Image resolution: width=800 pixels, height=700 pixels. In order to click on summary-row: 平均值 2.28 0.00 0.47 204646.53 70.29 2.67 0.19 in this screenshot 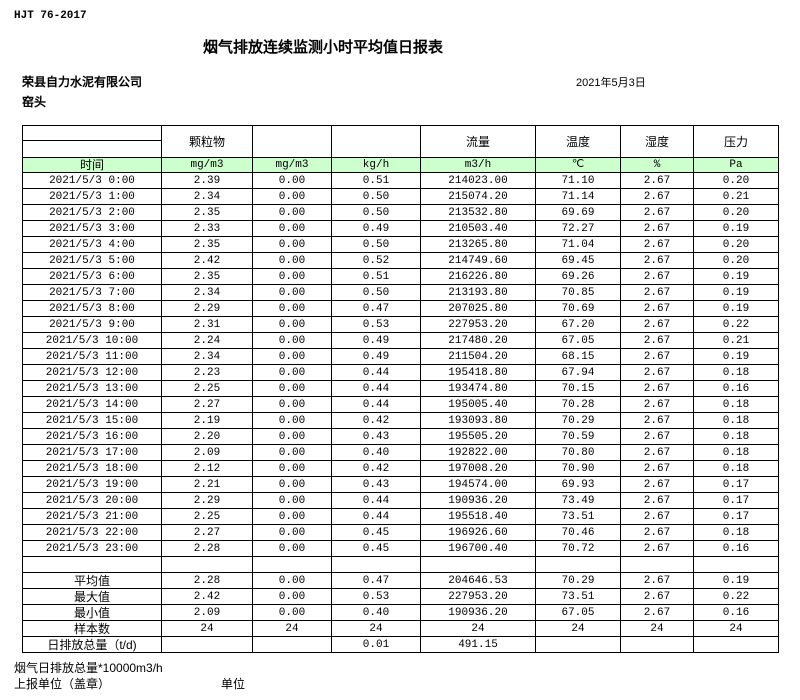, I will do `click(400, 580)`.